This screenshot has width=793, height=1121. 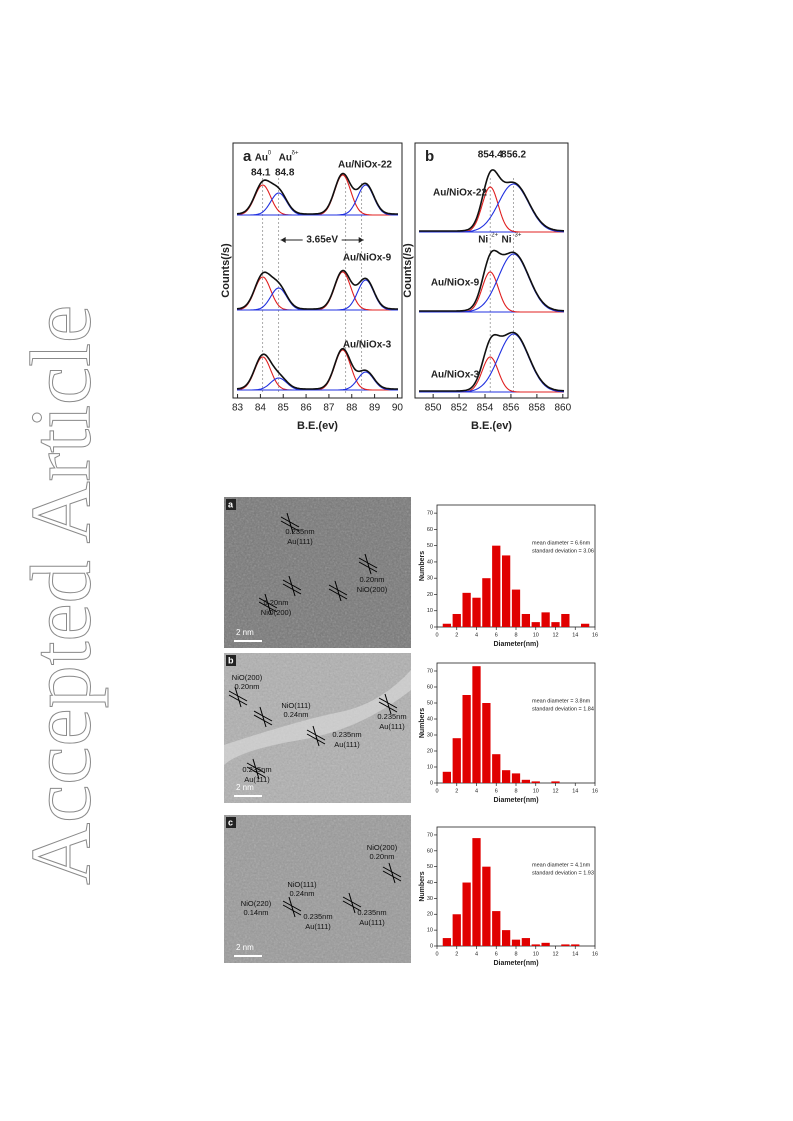 What do you see at coordinates (491, 270) in the screenshot?
I see `axes-box` at bounding box center [491, 270].